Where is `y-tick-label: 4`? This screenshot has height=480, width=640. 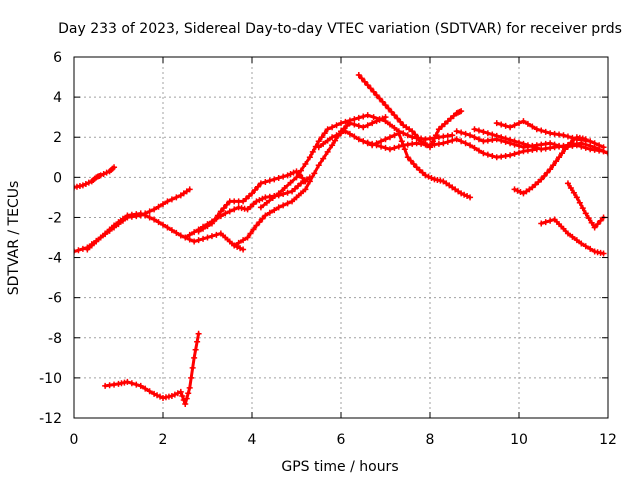 y-tick-label: 4 is located at coordinates (57, 98).